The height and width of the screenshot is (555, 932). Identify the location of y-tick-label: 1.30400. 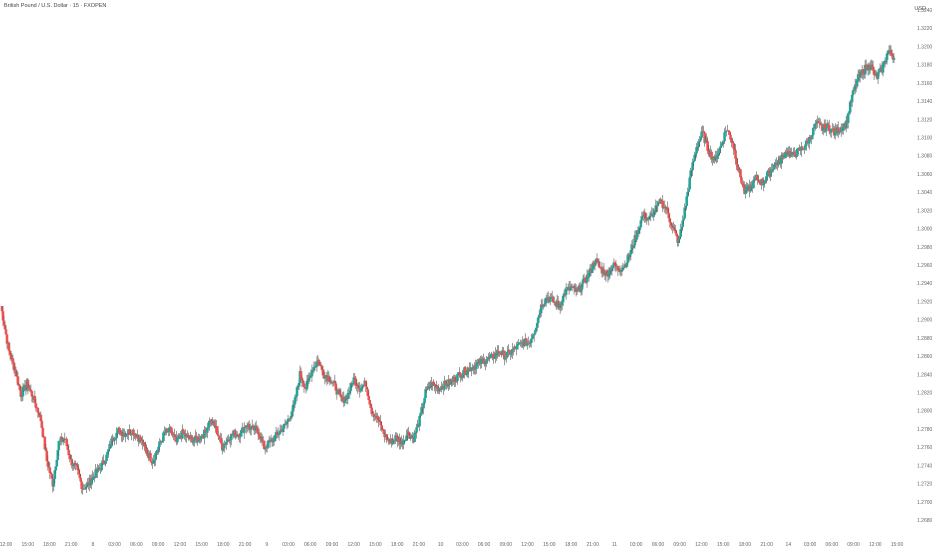
(924, 193).